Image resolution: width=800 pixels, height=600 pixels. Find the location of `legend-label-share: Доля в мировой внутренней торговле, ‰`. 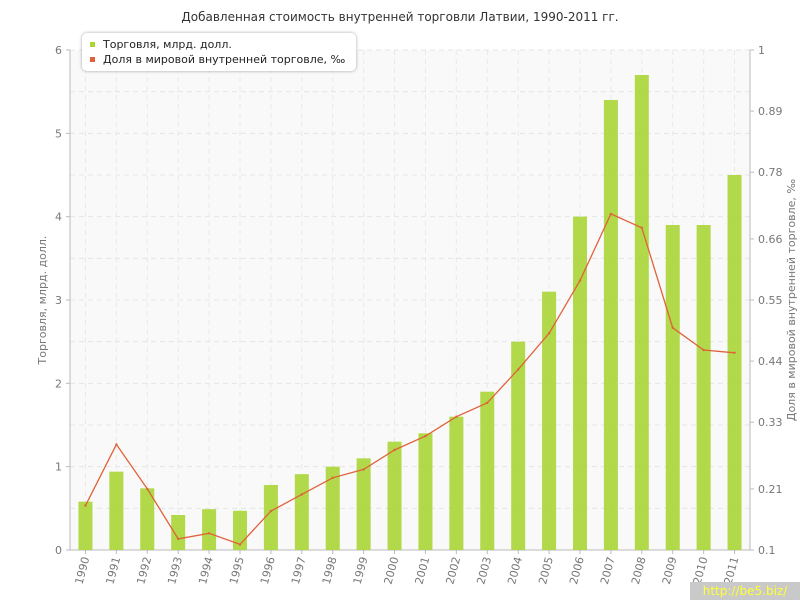

legend-label-share: Доля в мировой внутренней торговле, ‰ is located at coordinates (224, 59).